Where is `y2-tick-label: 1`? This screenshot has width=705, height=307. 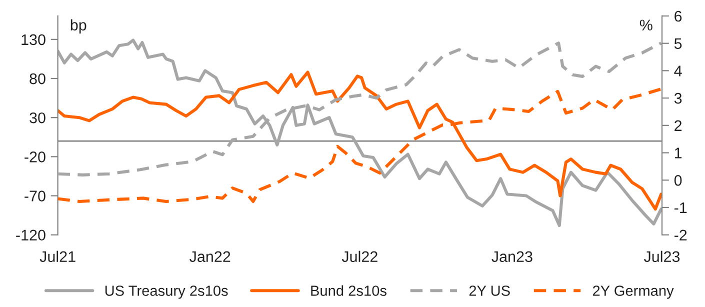 y2-tick-label: 1 is located at coordinates (678, 153).